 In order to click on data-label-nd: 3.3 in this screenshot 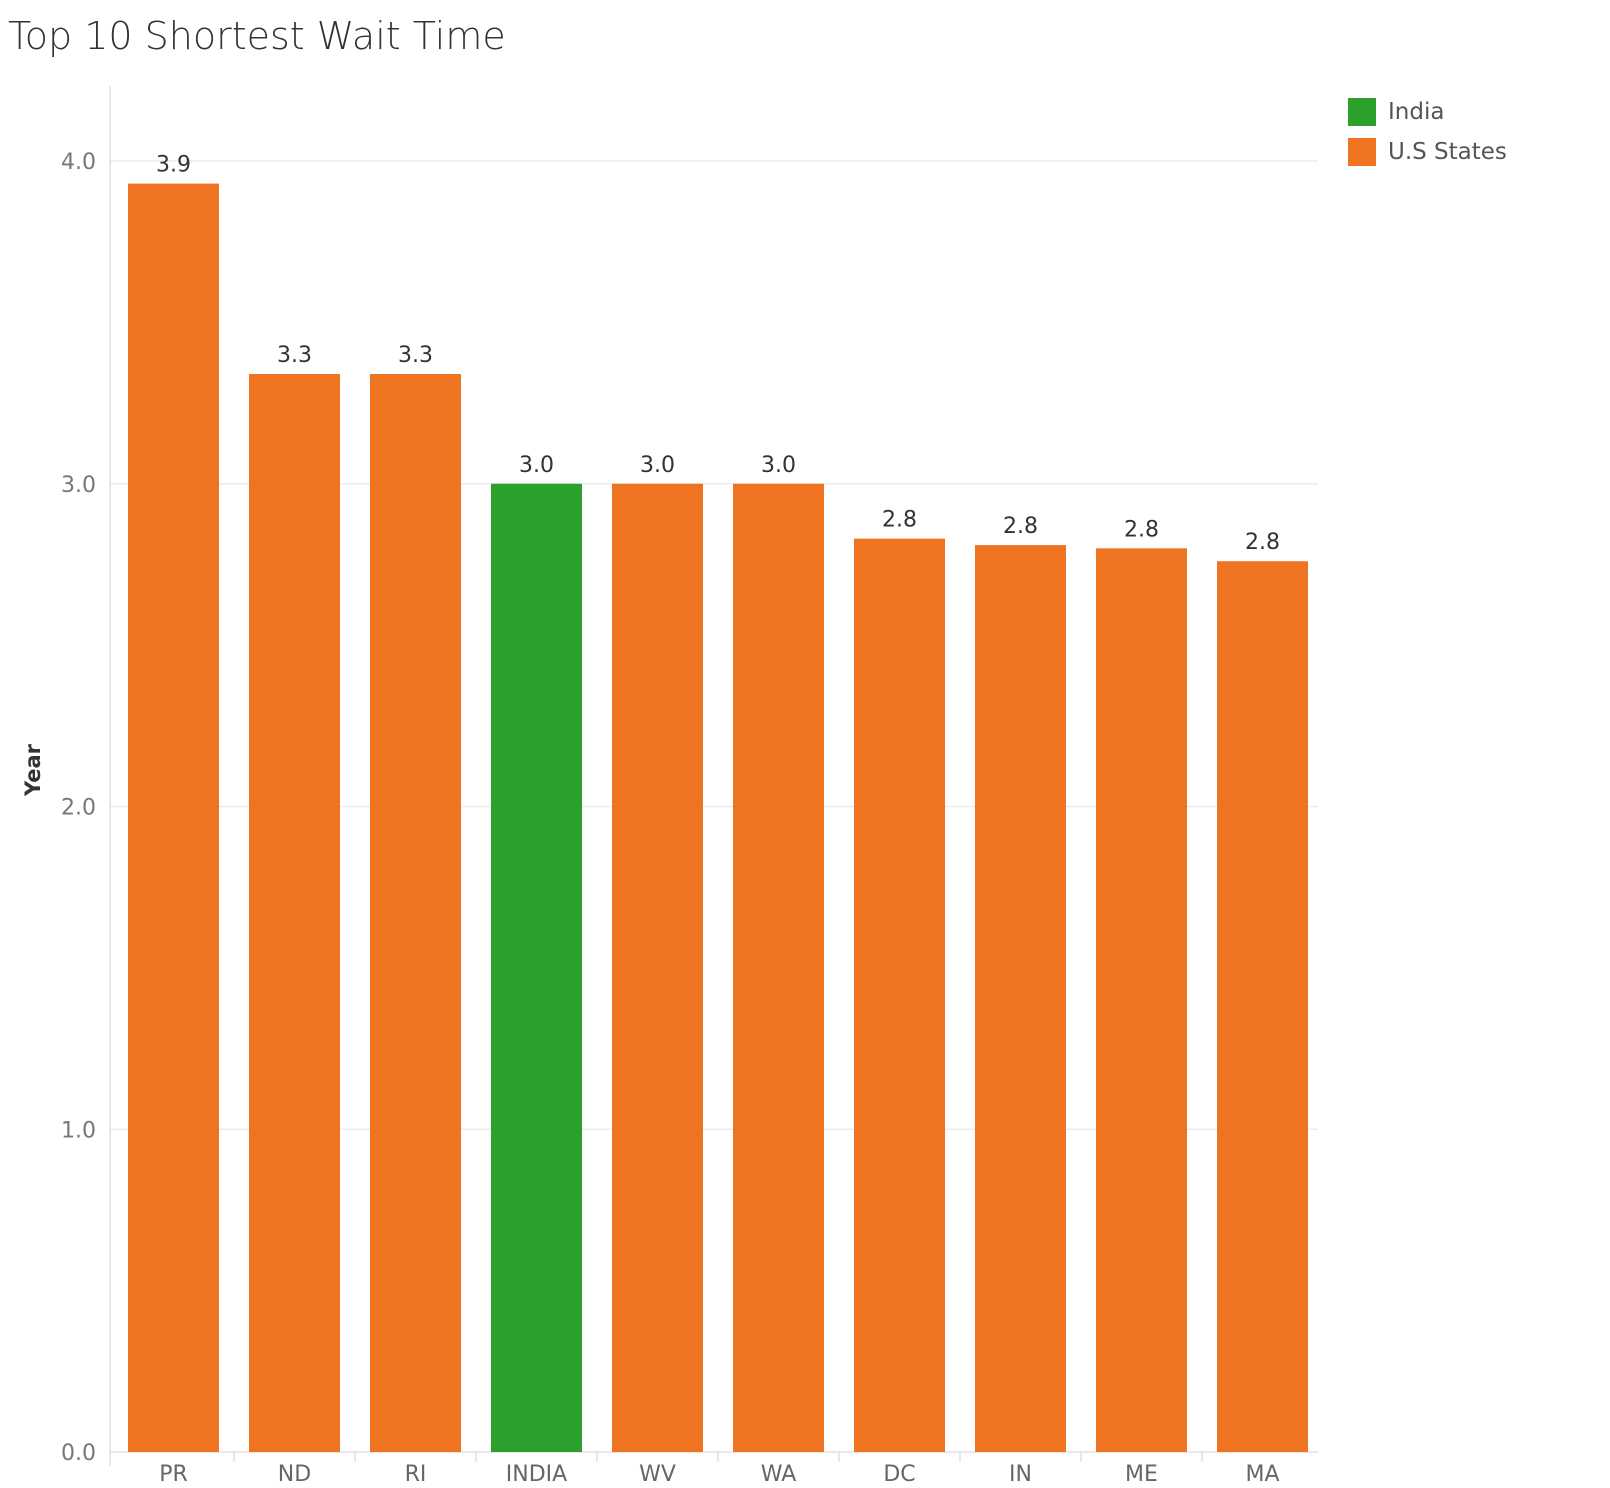, I will do `click(294, 355)`.